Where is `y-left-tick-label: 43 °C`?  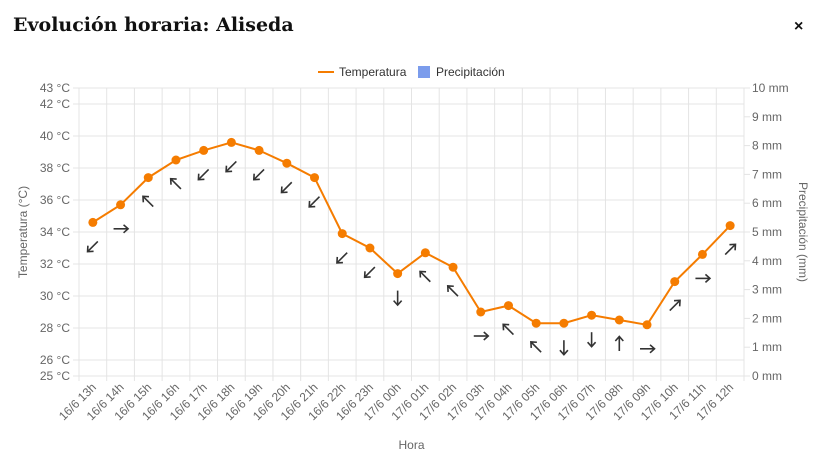
y-left-tick-label: 43 °C is located at coordinates (55, 88).